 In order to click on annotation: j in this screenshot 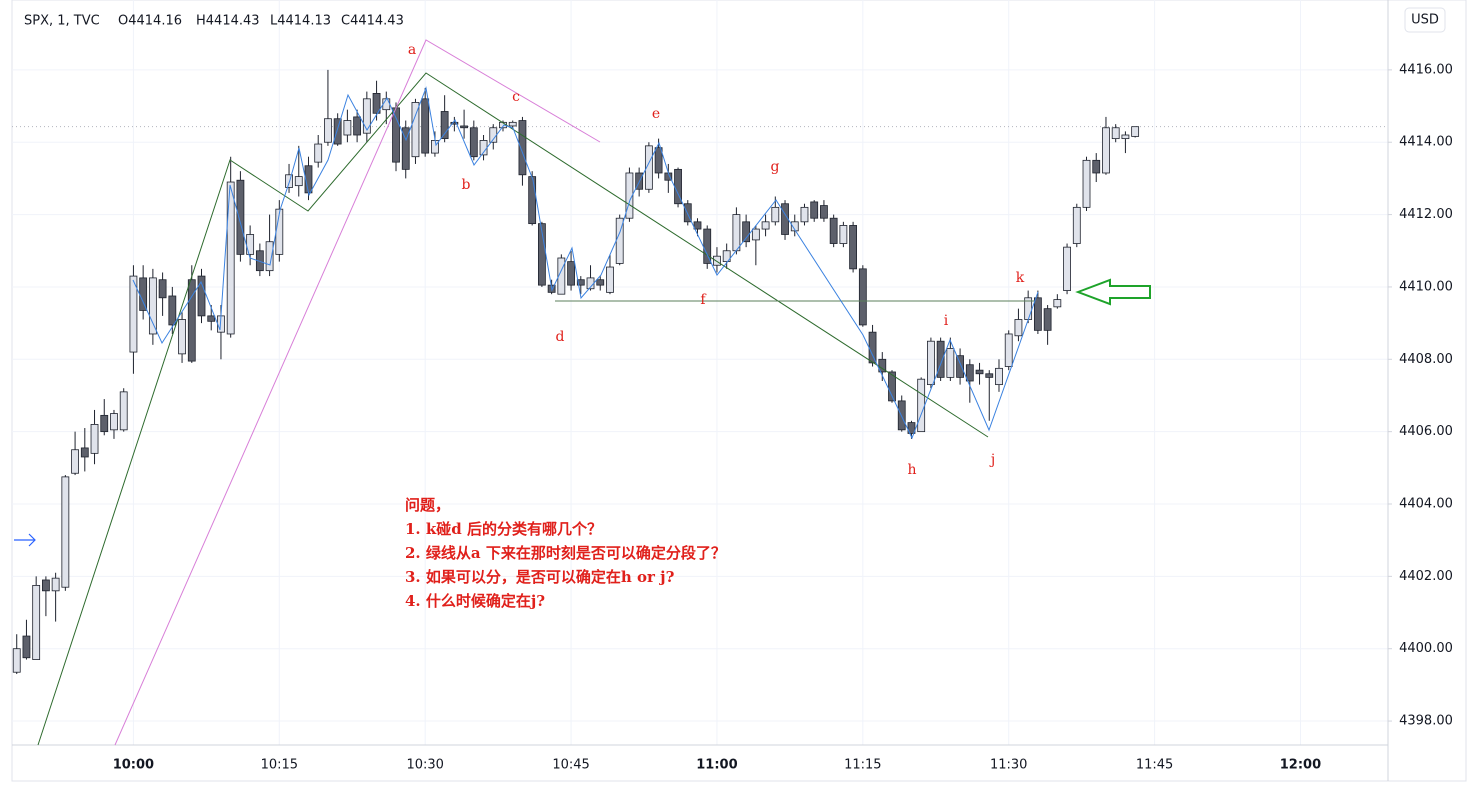, I will do `click(992, 460)`.